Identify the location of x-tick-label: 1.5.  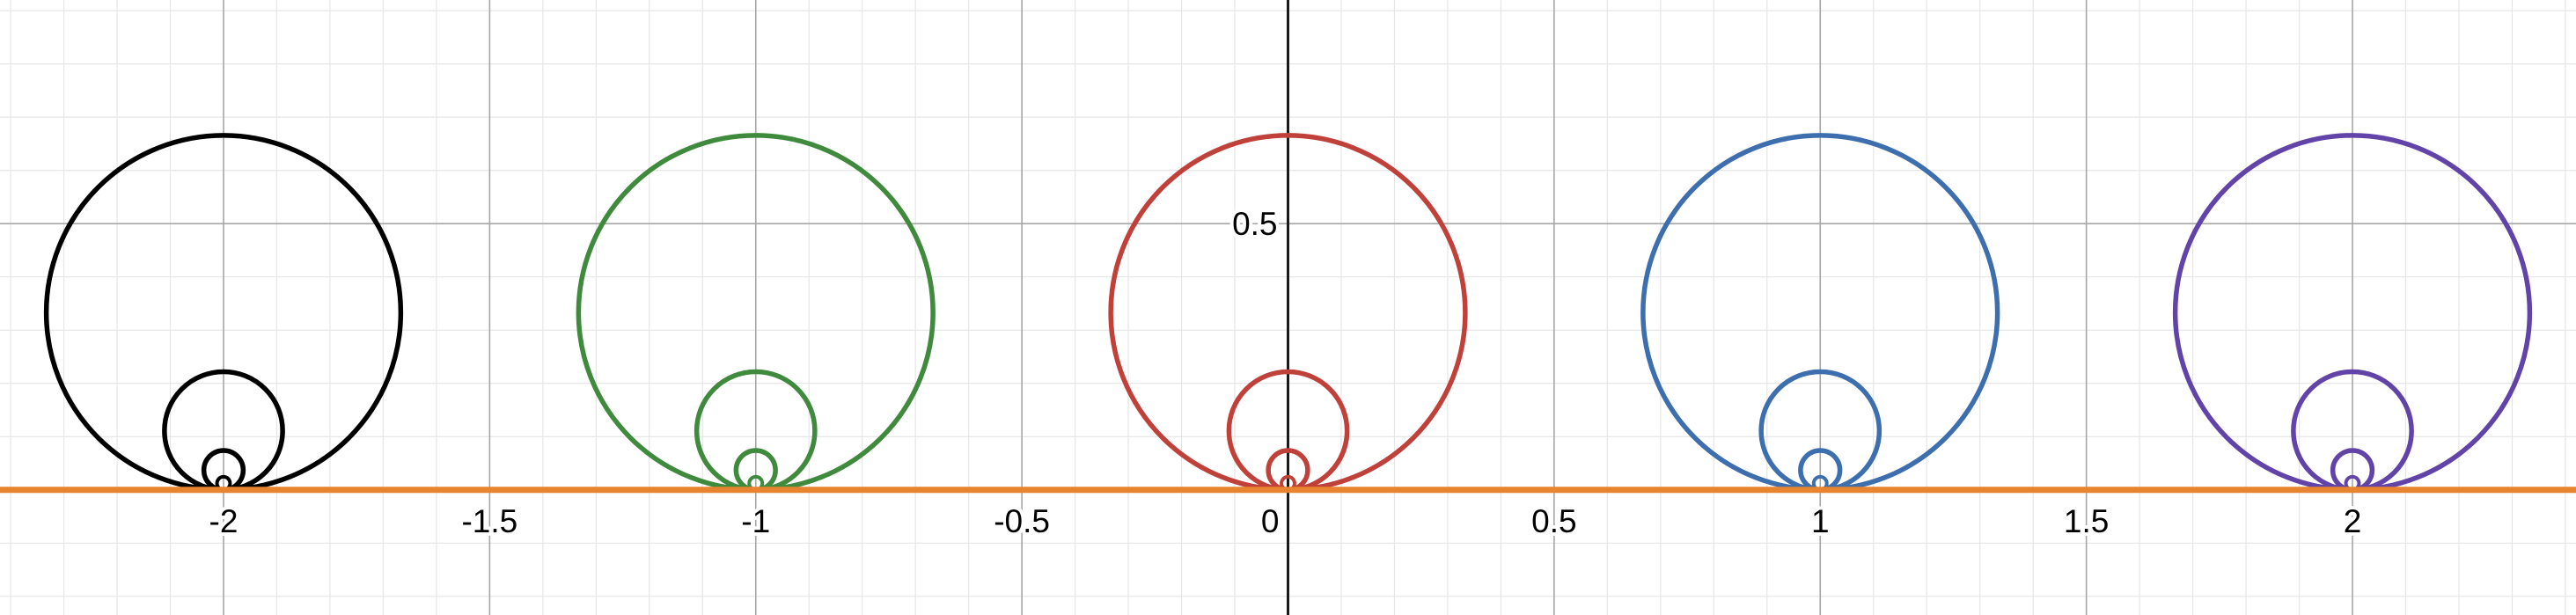
(2086, 521).